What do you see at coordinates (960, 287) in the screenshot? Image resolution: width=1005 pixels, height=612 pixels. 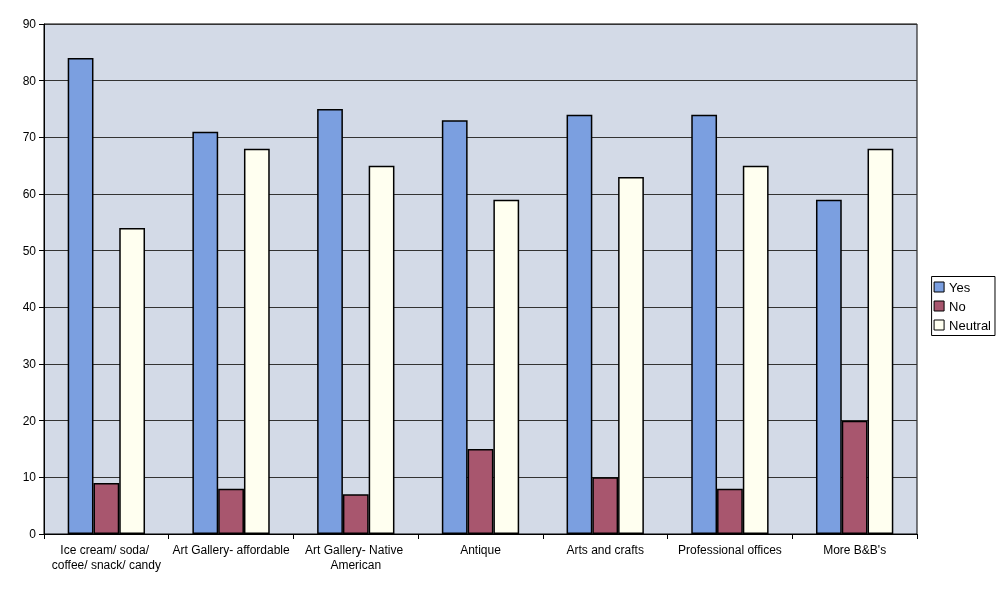 I see `legend-label: Yes` at bounding box center [960, 287].